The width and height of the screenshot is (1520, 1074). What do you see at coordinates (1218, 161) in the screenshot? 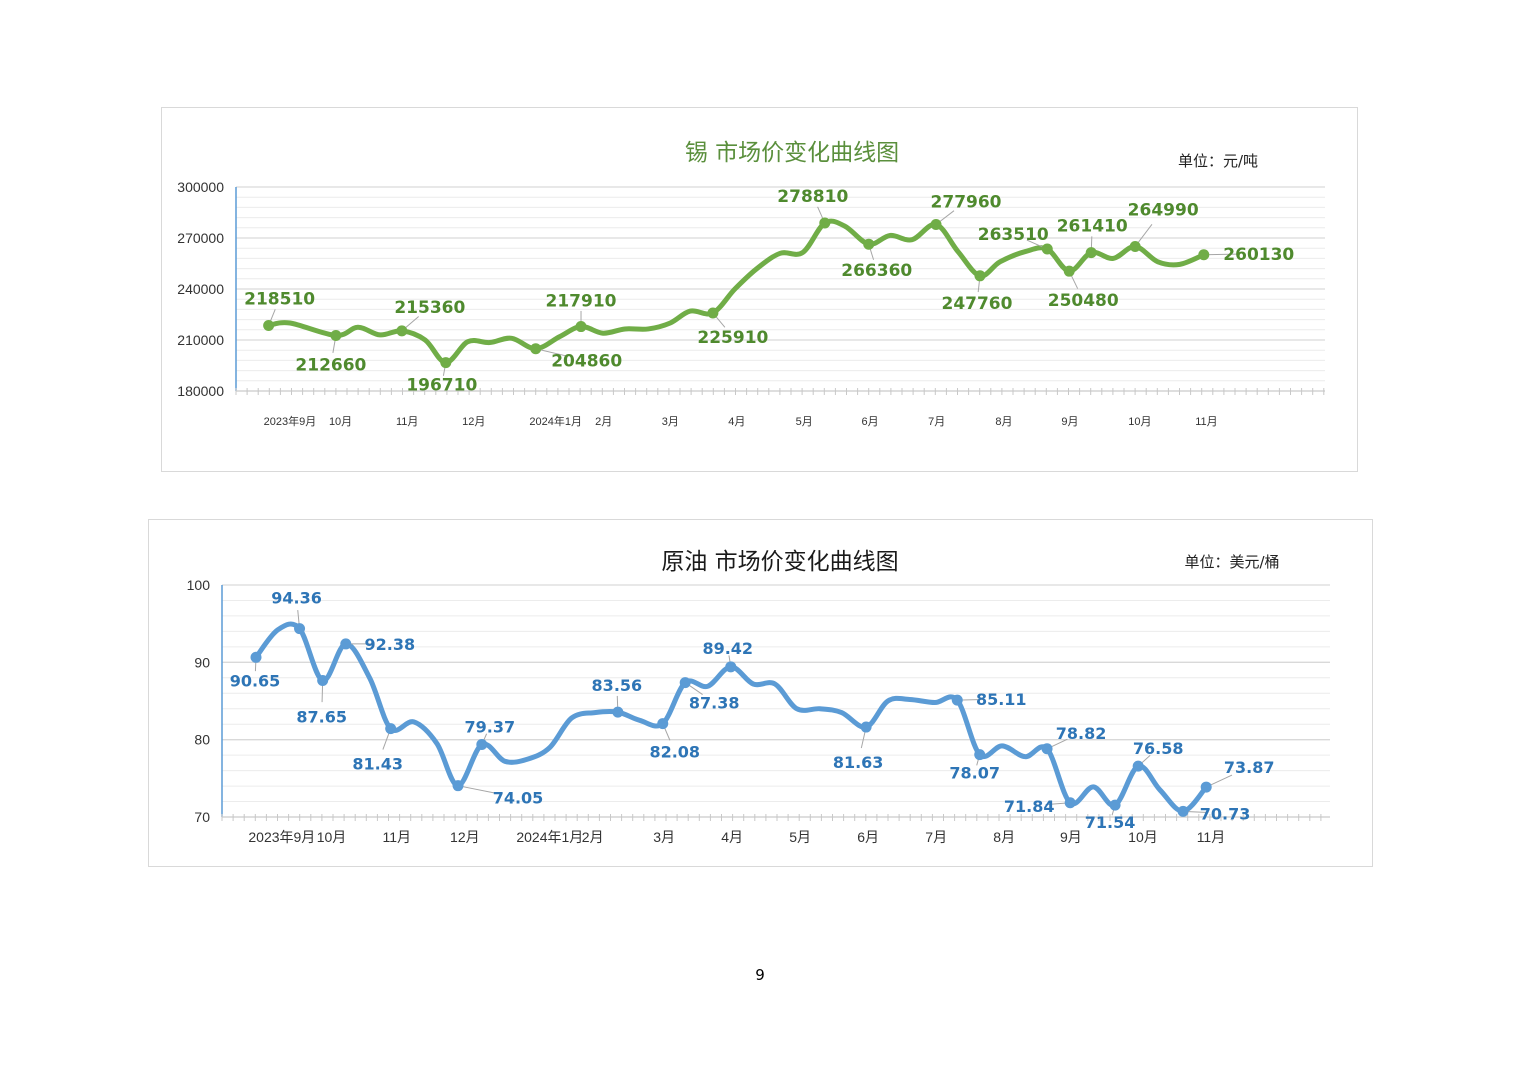
I see `tin-chart-unit: 单位：元/吨` at bounding box center [1218, 161].